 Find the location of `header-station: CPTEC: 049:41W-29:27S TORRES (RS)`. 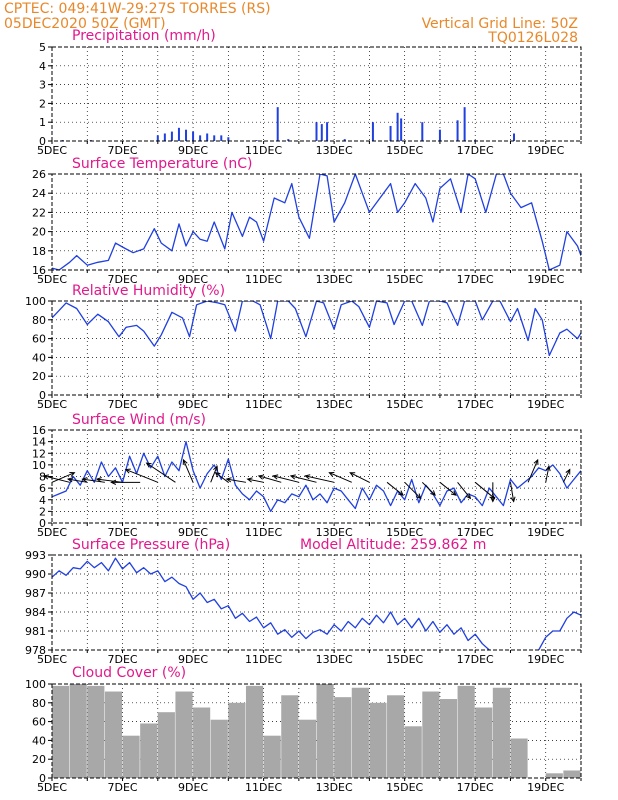

header-station: CPTEC: 049:41W-29:27S TORRES (RS) is located at coordinates (137, 9).